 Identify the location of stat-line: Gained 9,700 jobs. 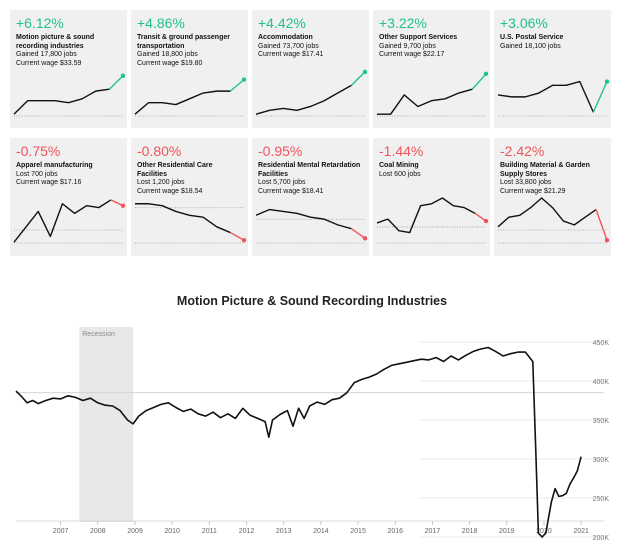
(407, 46).